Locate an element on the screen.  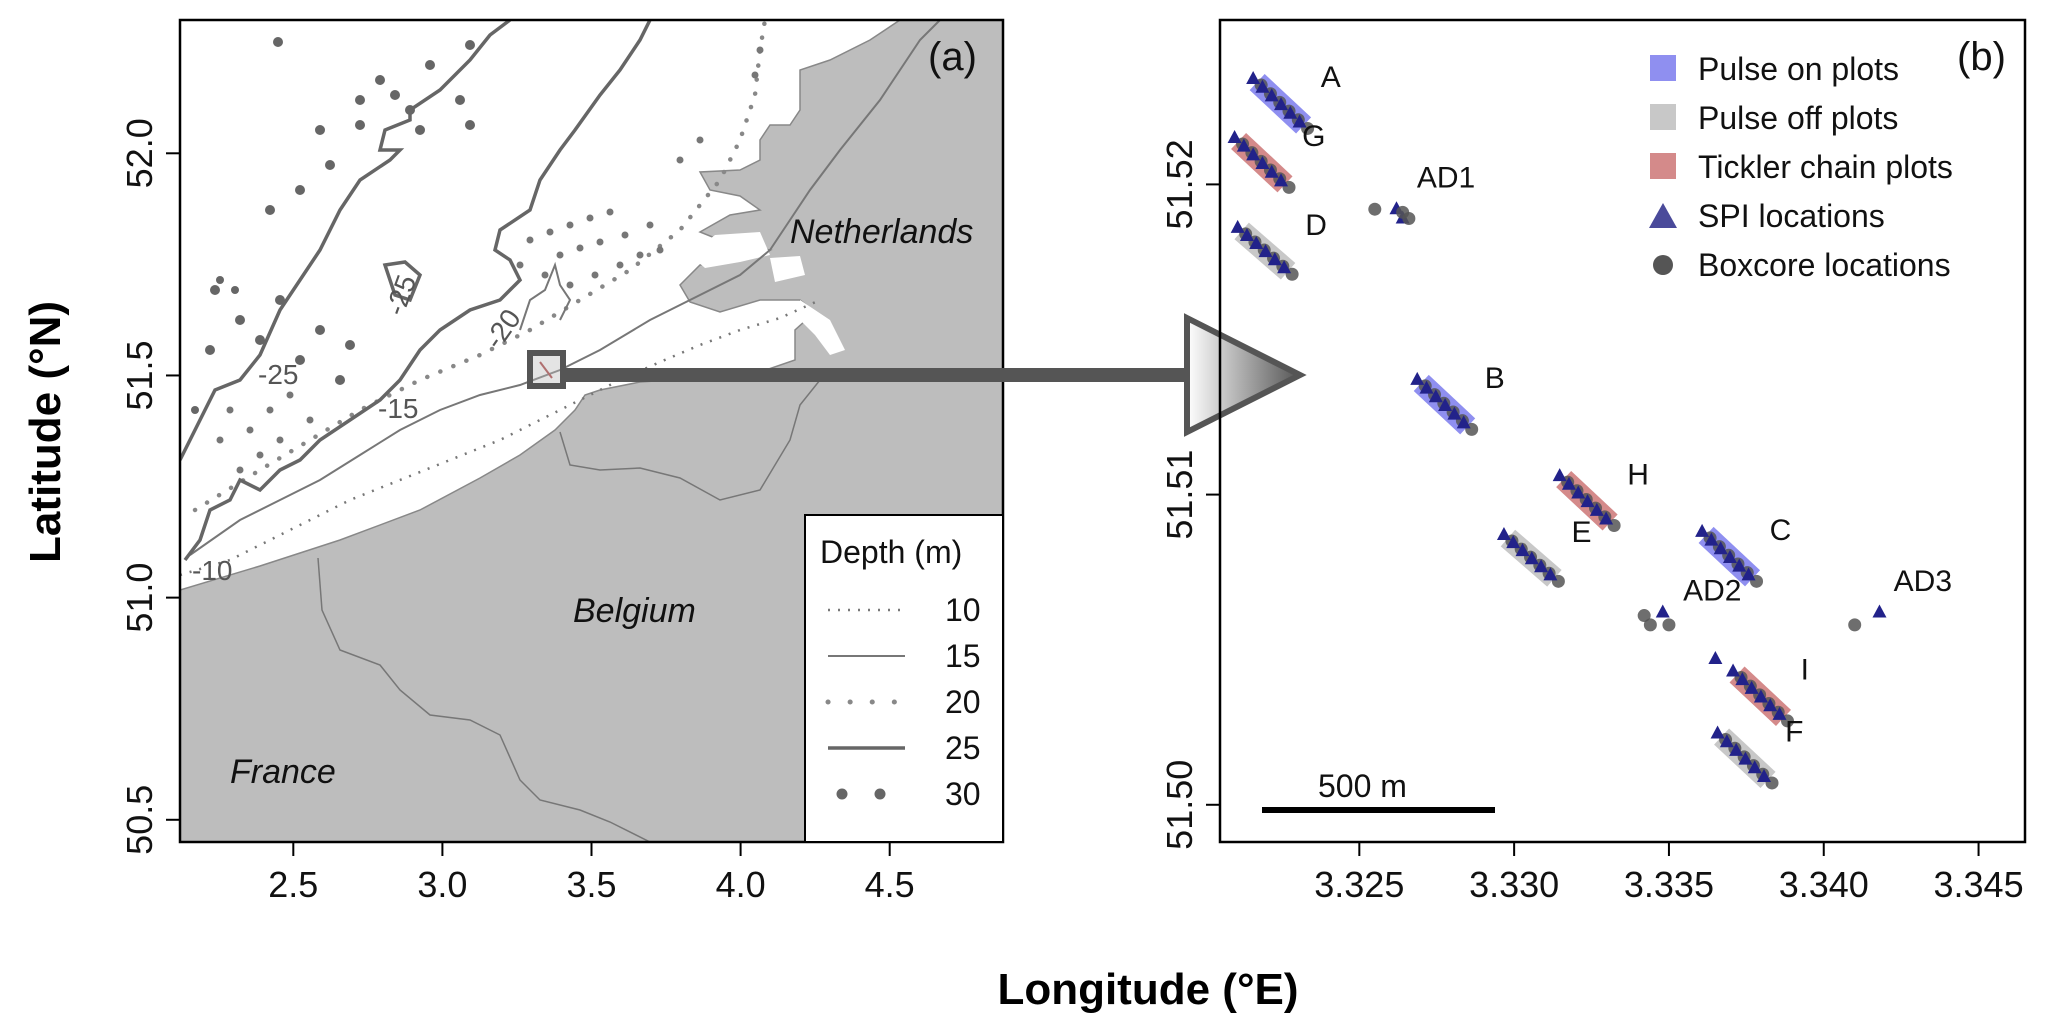
contour-label: -25 is located at coordinates (278, 374).